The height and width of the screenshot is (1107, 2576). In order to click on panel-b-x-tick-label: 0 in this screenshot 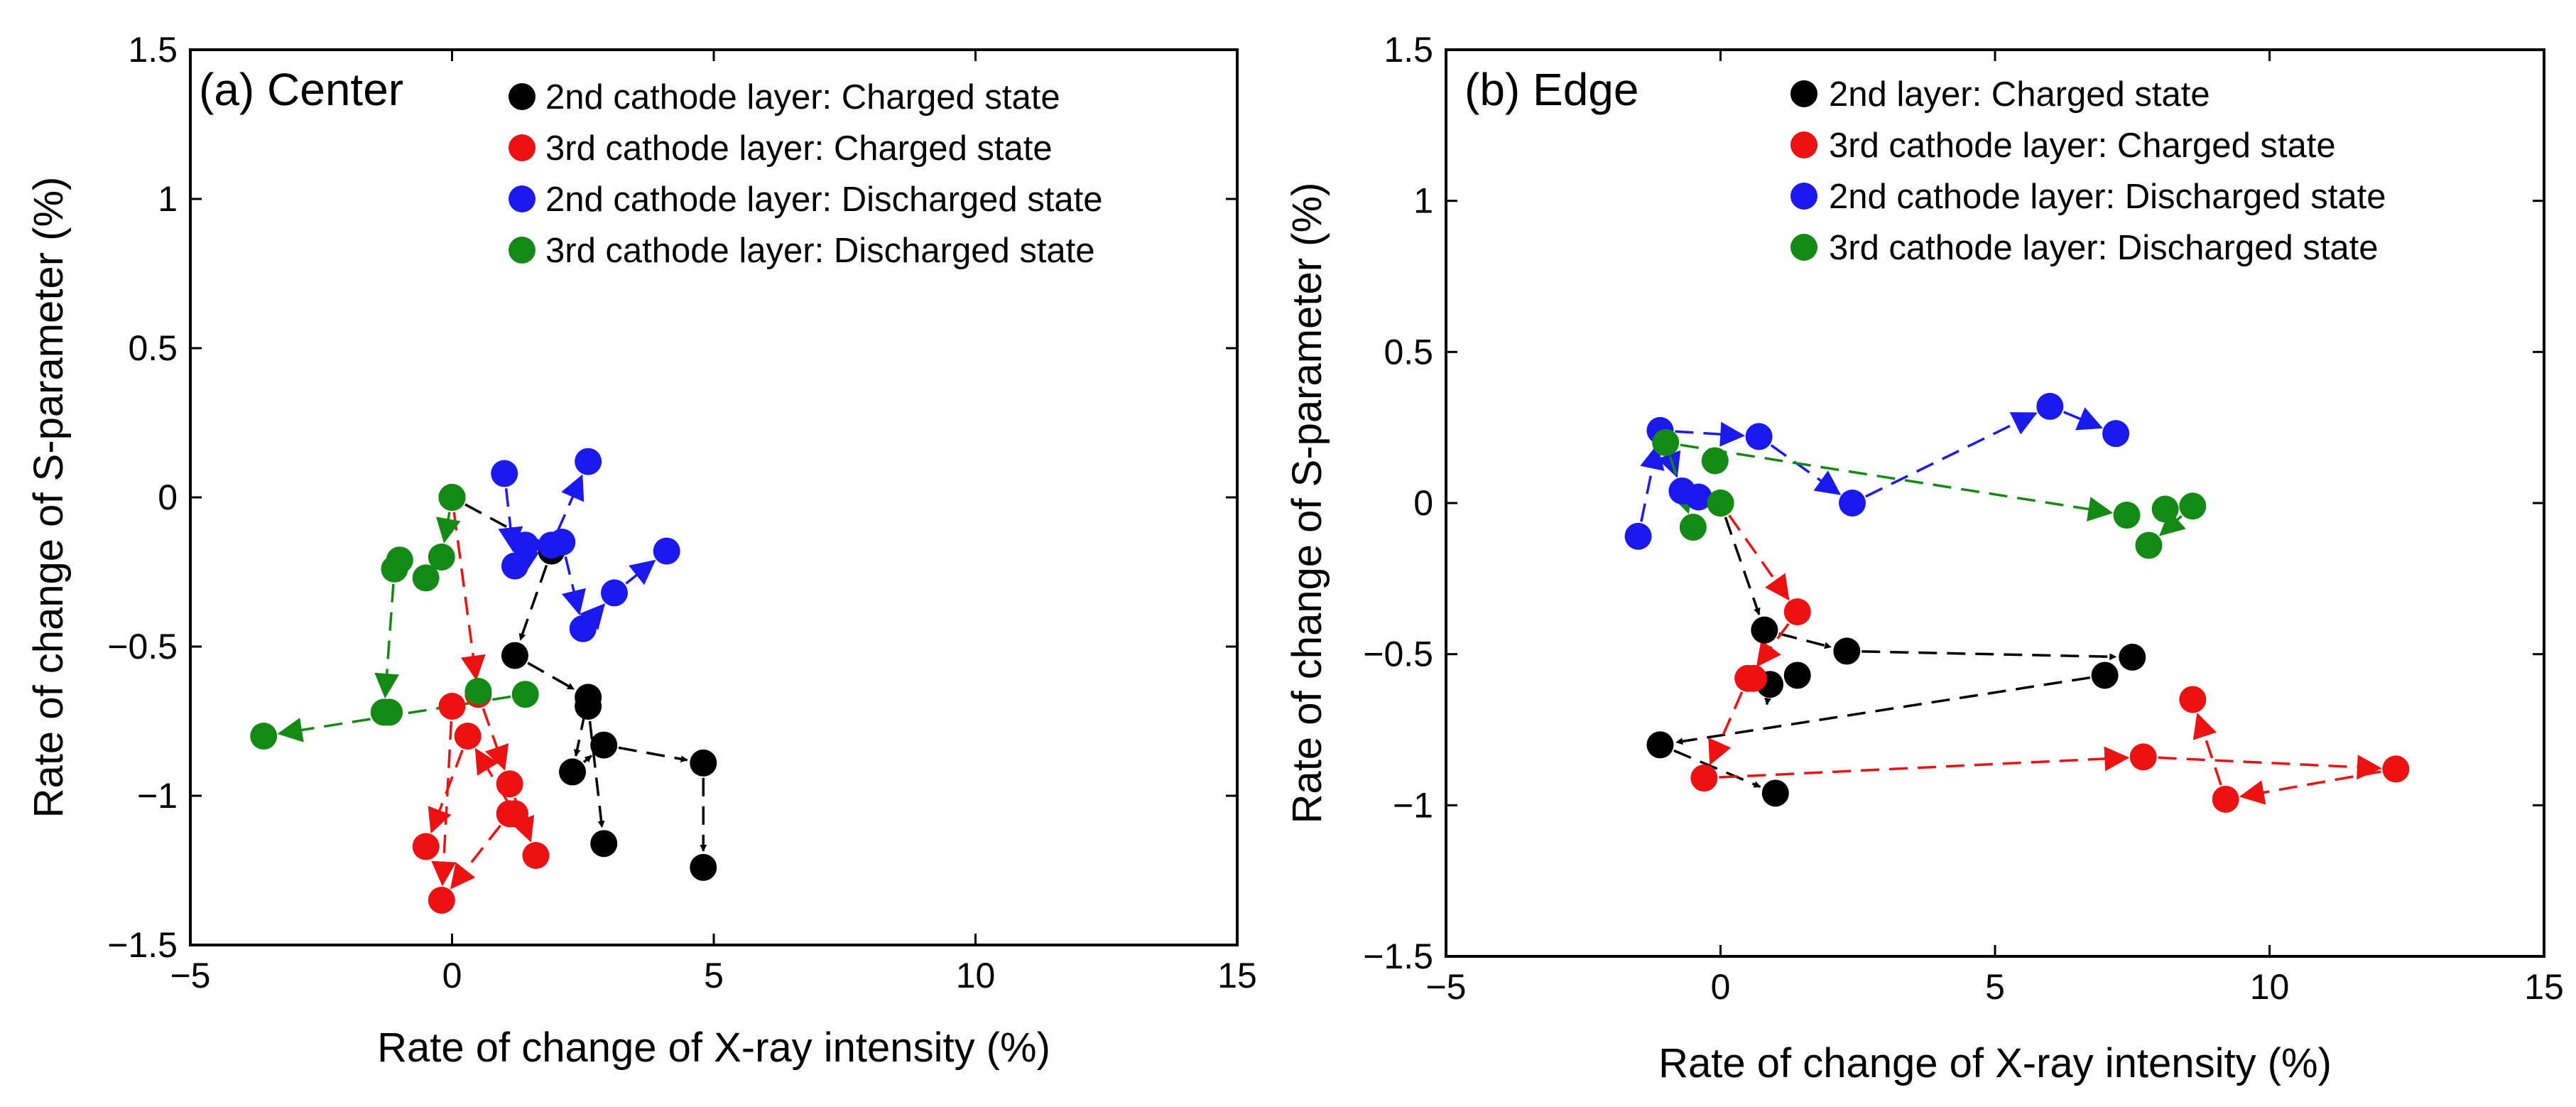, I will do `click(1721, 987)`.